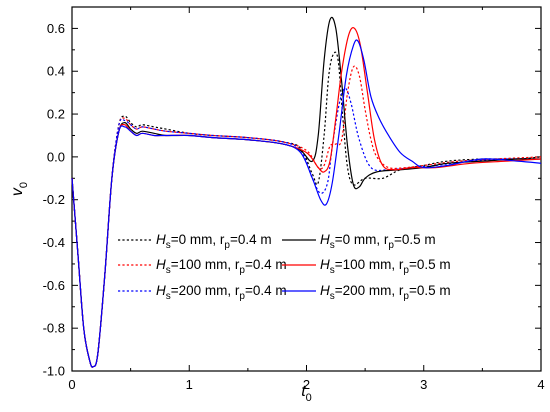 This screenshot has height=412, width=550. What do you see at coordinates (54, 371) in the screenshot?
I see `y-tick-label: -1.0` at bounding box center [54, 371].